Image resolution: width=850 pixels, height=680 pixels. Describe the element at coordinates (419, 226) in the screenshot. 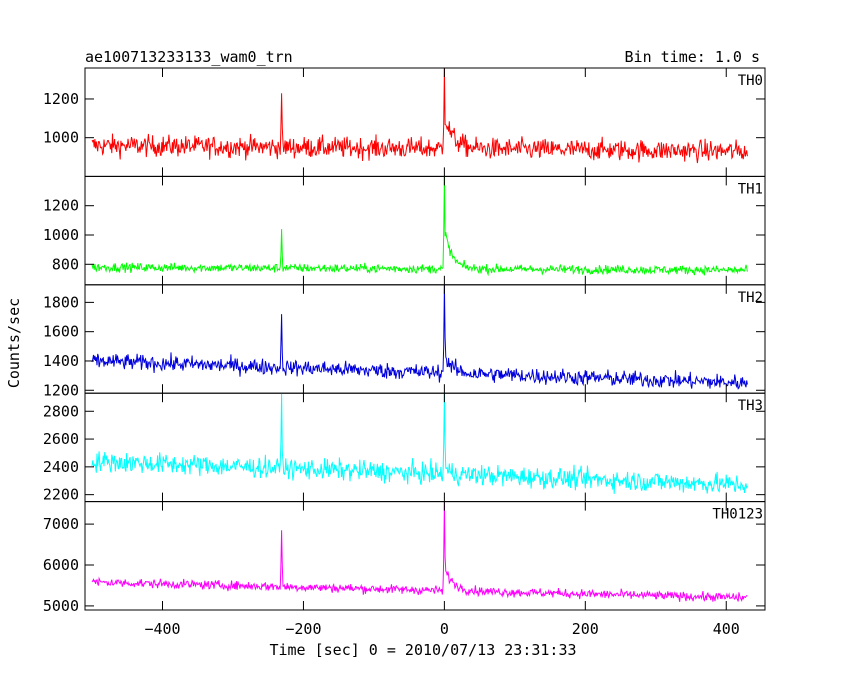

I see `series-line-th1` at that location.